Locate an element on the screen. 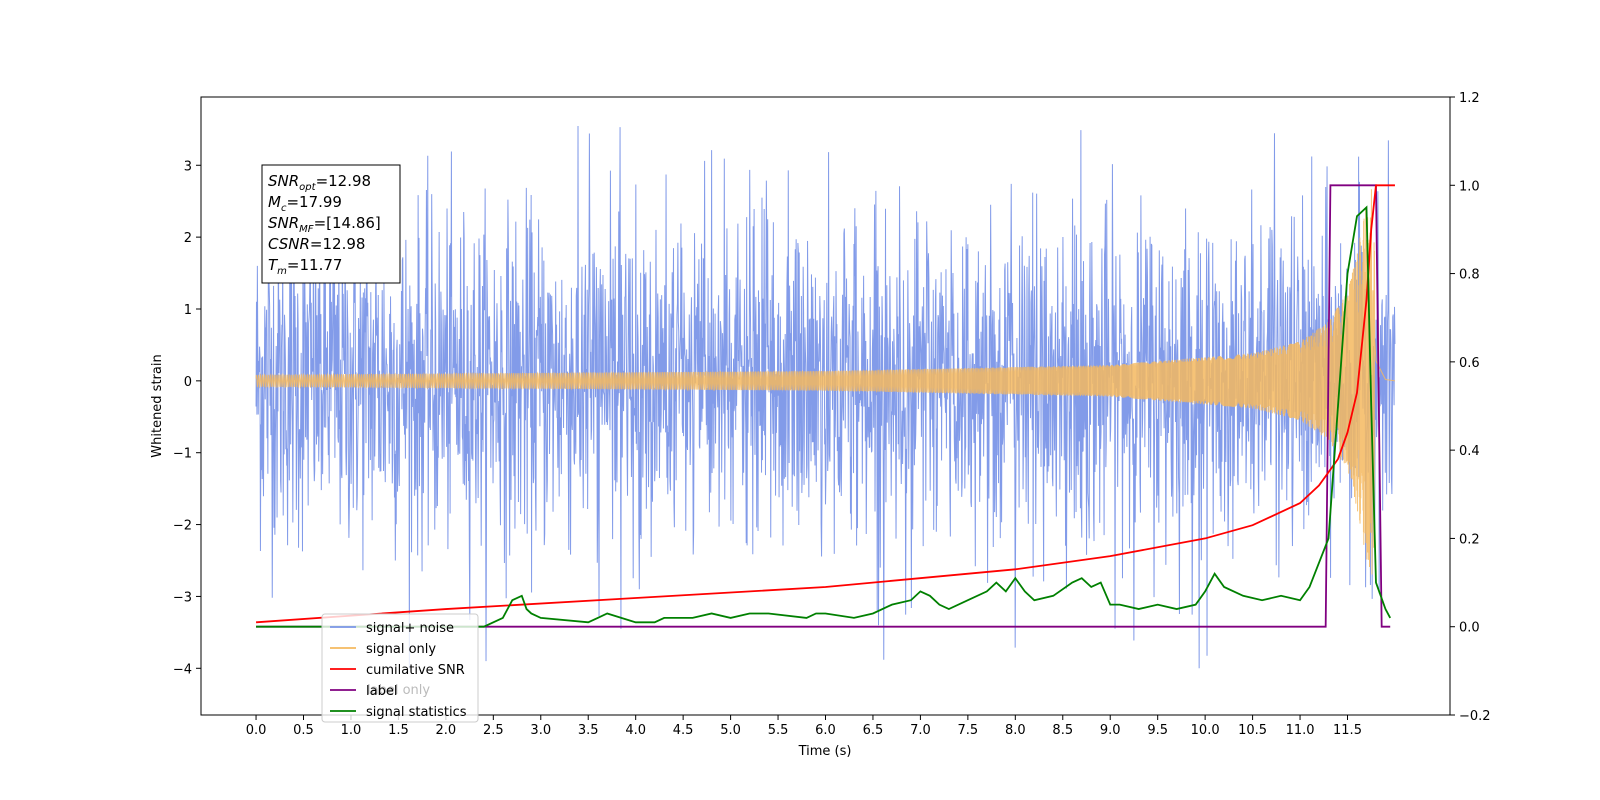 The image size is (1600, 800). x-tick-label: 9.5 is located at coordinates (1157, 730).